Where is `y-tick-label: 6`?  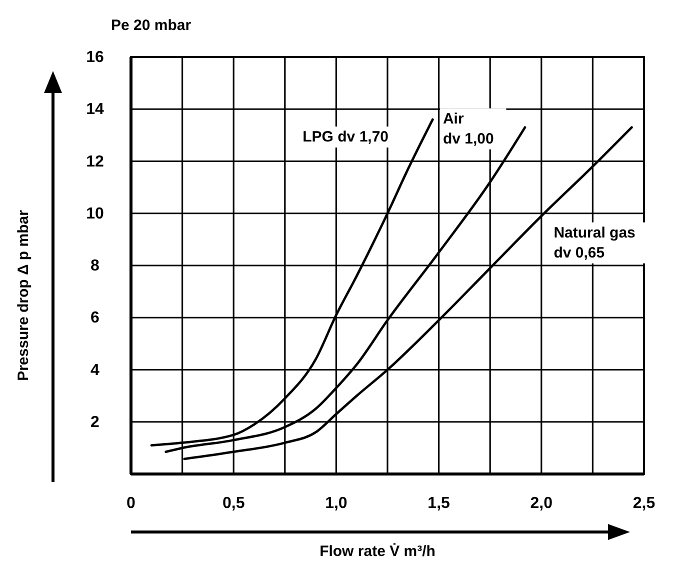 y-tick-label: 6 is located at coordinates (95, 318).